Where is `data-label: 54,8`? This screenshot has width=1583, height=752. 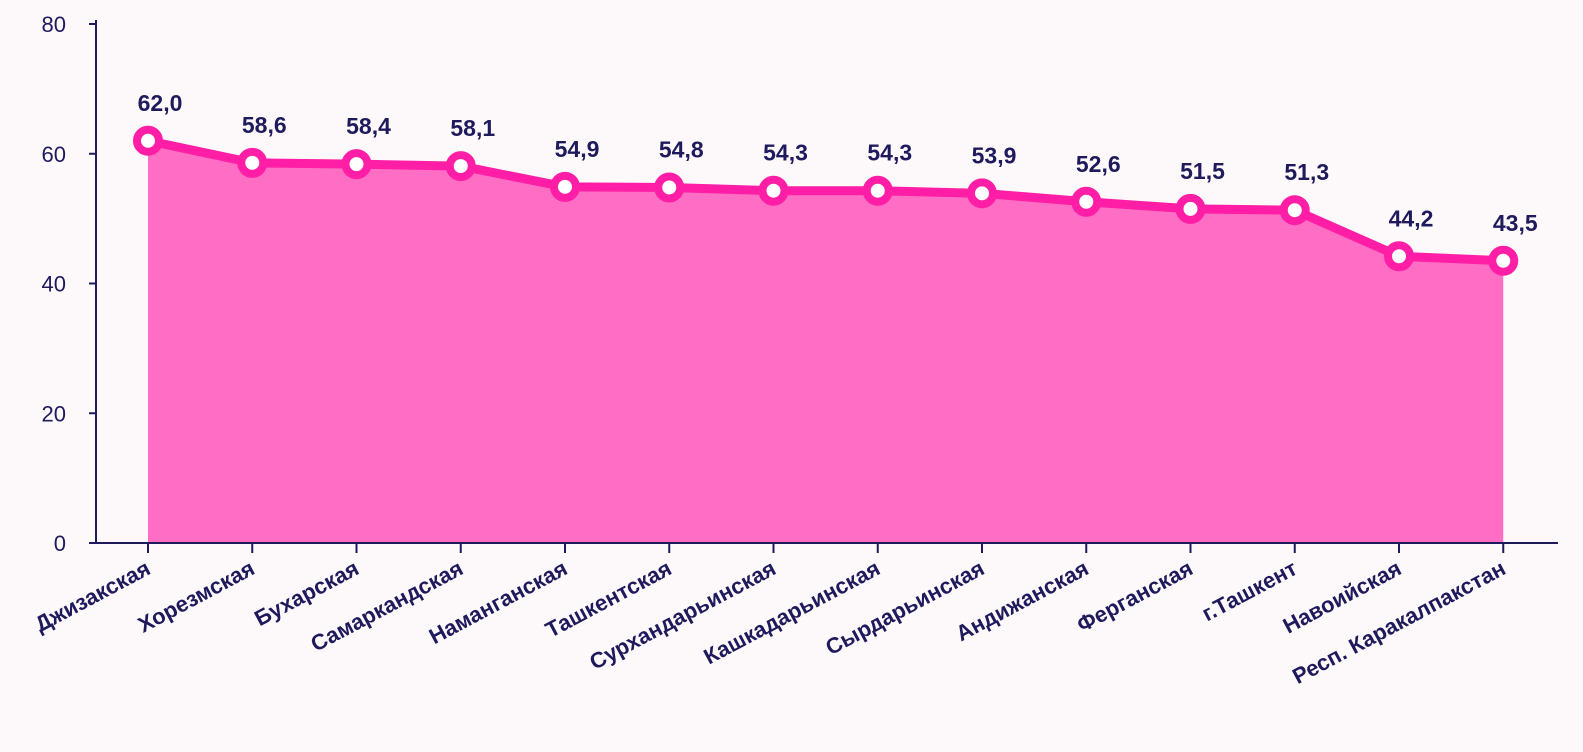 data-label: 54,8 is located at coordinates (681, 149).